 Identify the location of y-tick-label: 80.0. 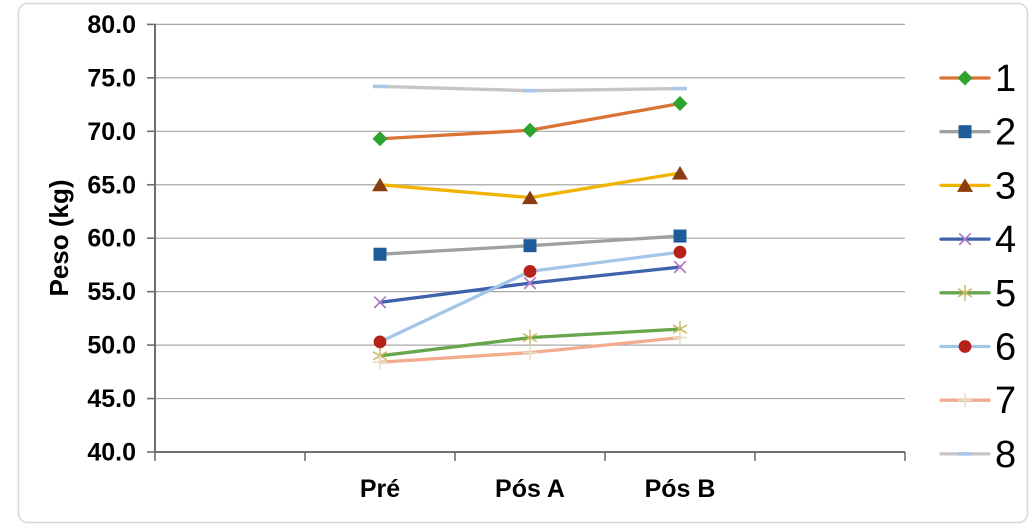
(111, 25).